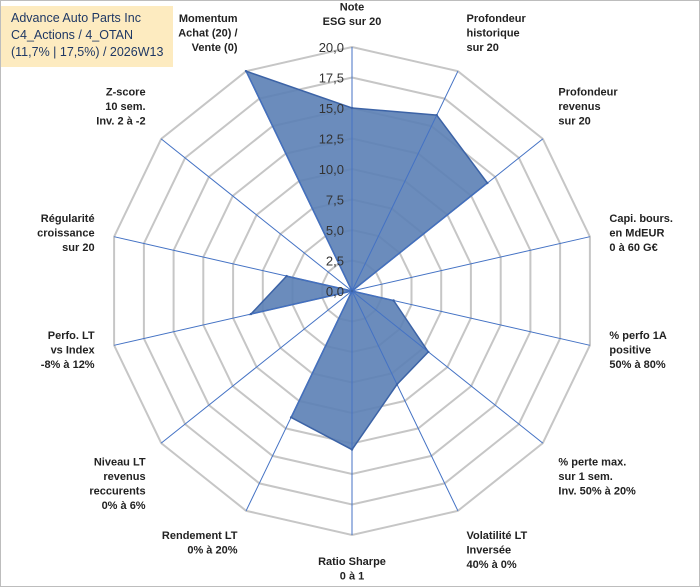 The image size is (700, 587). I want to click on tick-label: 10,0, so click(331, 169).